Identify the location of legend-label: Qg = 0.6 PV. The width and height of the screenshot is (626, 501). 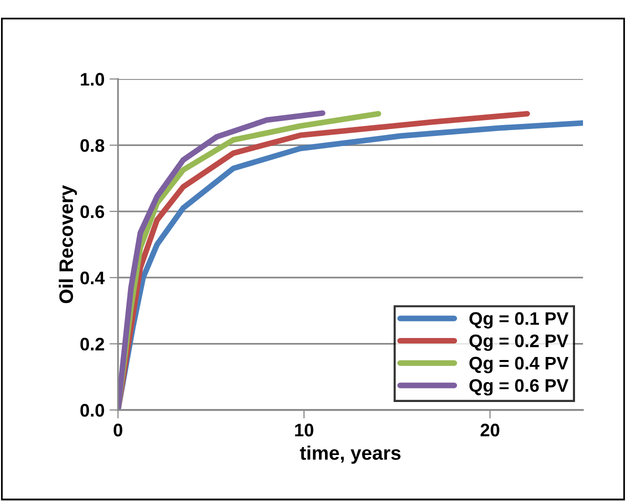
(518, 387).